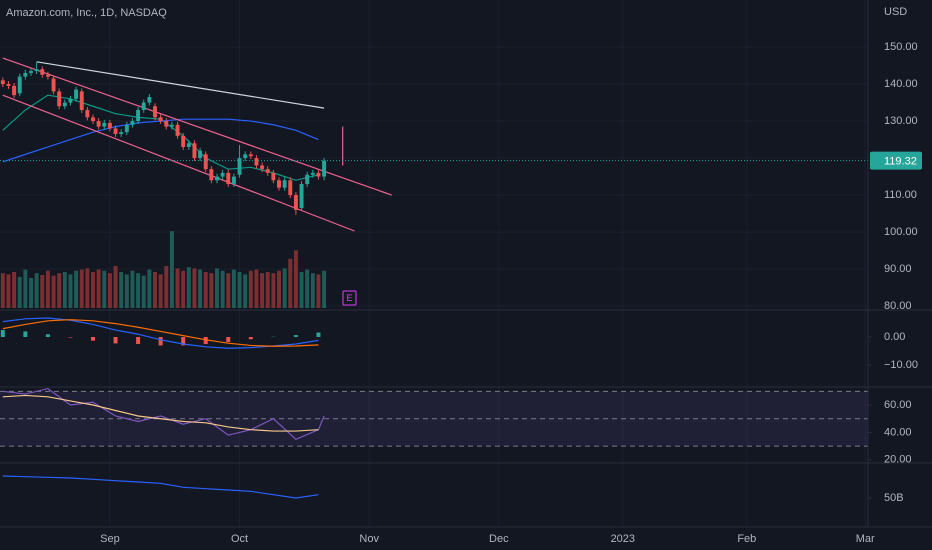 This screenshot has width=932, height=550. Describe the element at coordinates (110, 539) in the screenshot. I see `x-tick-label: Sep` at that location.